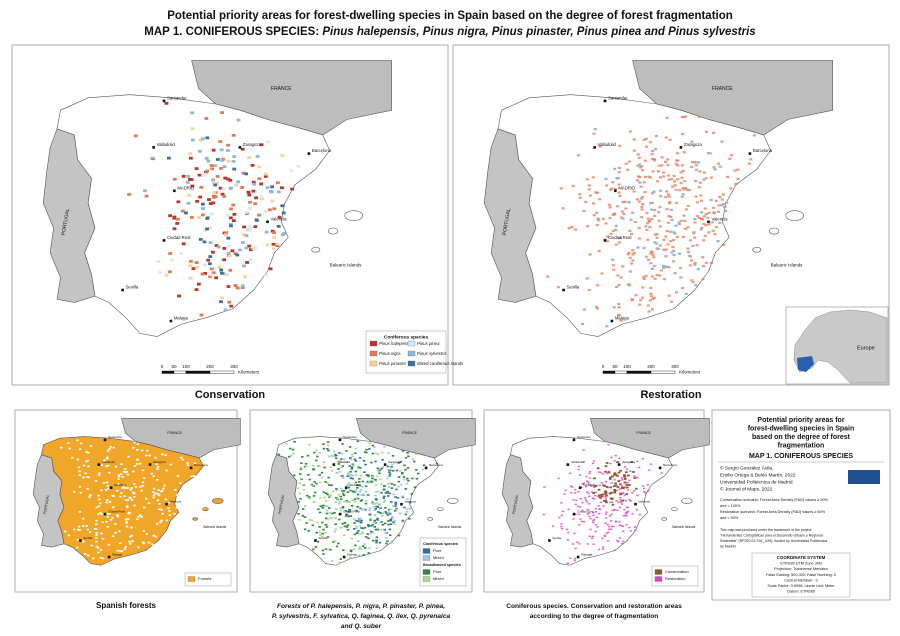 This screenshot has width=900, height=636. Describe the element at coordinates (210, 366) in the screenshot. I see `scale-label: 200` at that location.